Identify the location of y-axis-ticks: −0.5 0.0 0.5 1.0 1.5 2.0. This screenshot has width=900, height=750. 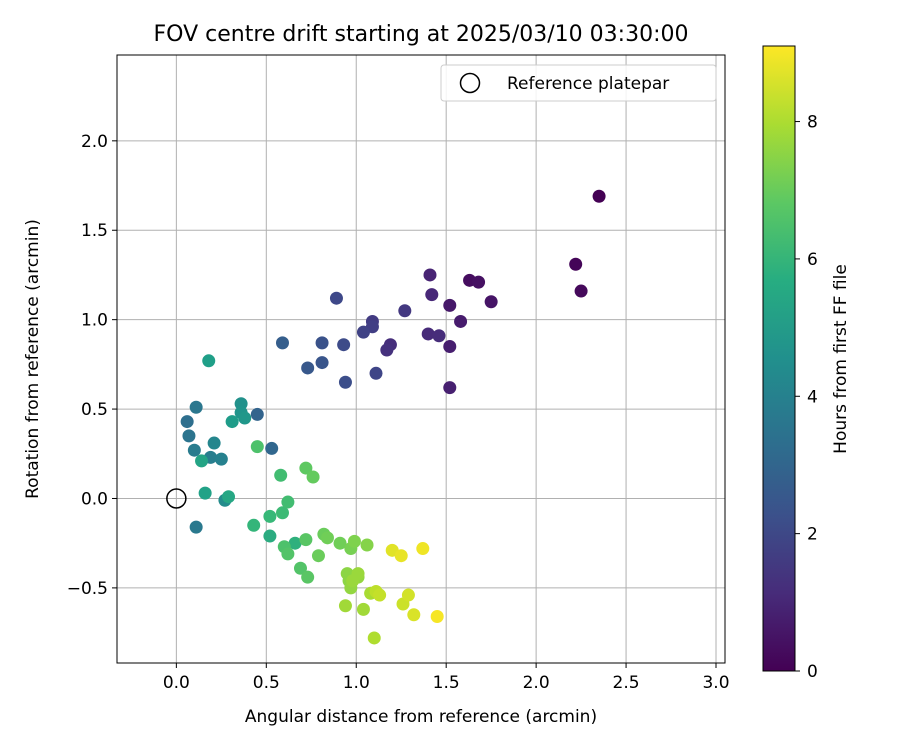
(92, 365).